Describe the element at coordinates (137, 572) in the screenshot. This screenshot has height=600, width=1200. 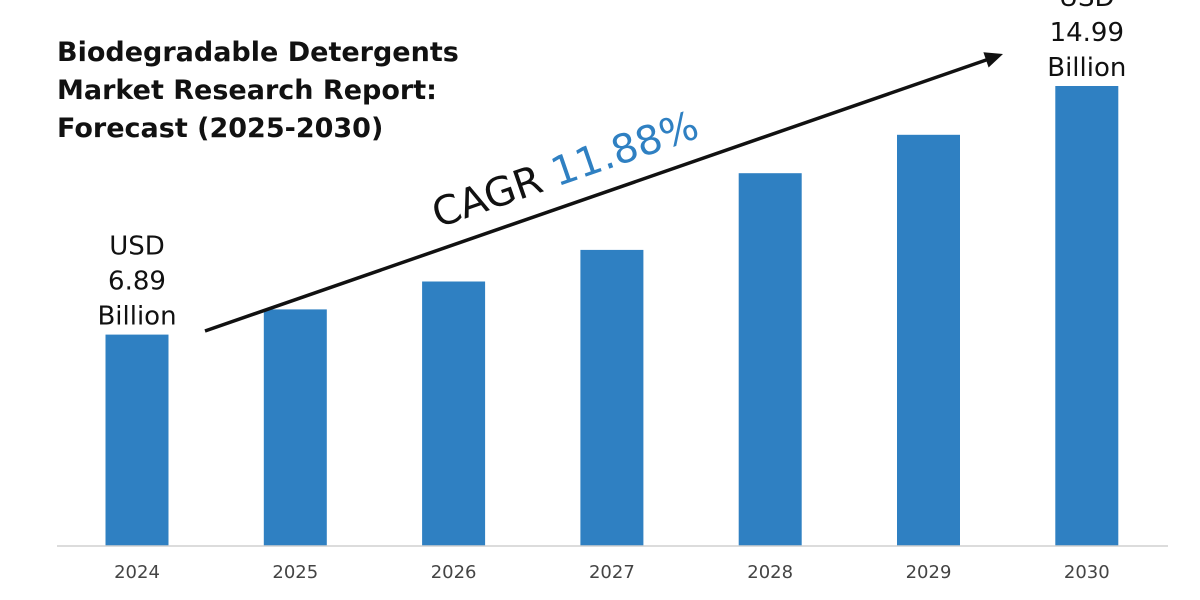
I see `x-tick-label-2024: 2024` at that location.